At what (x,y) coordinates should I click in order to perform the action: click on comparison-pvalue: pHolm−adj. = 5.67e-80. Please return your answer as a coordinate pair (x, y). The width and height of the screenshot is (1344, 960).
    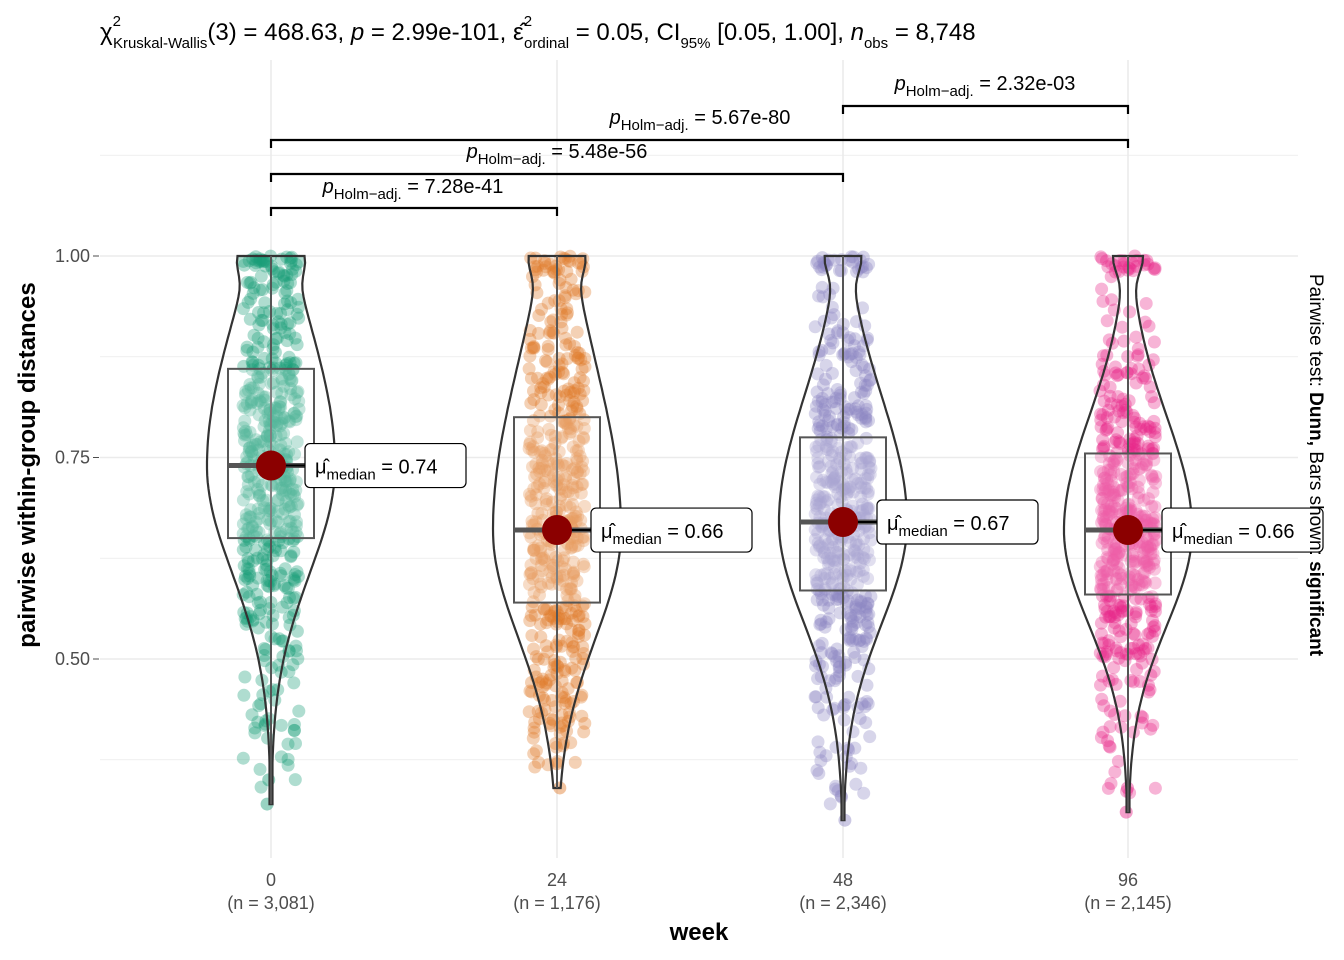
    Looking at the image, I should click on (700, 120).